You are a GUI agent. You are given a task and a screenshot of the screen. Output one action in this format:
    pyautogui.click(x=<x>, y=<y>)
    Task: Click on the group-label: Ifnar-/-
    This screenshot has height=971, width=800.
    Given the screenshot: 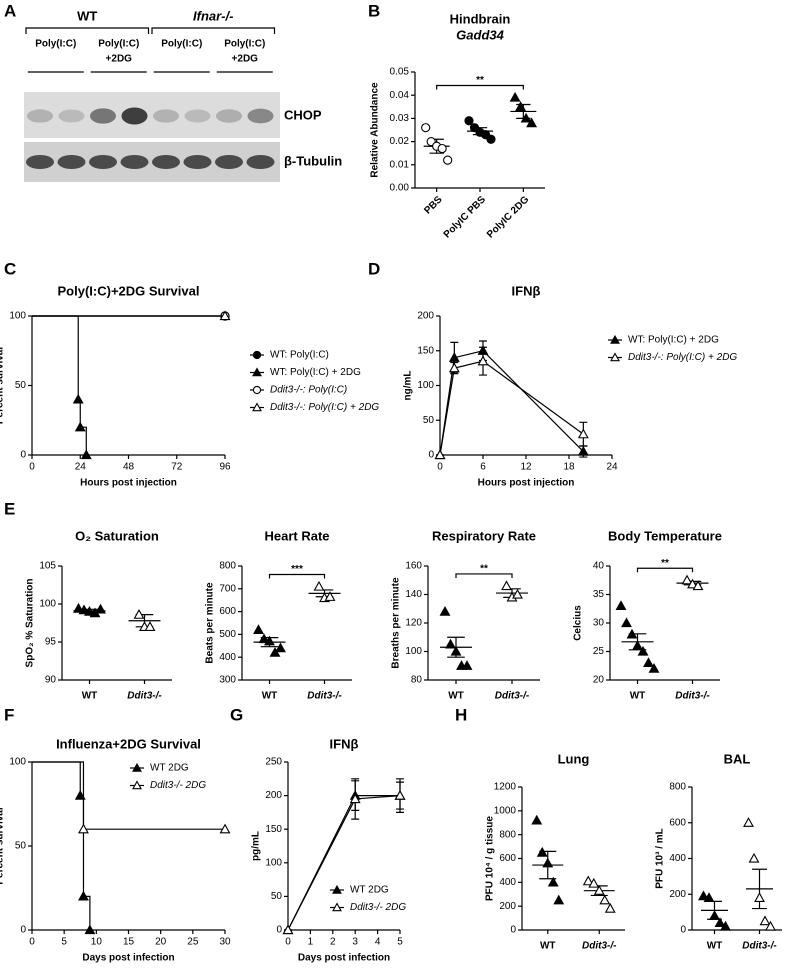 What is the action you would take?
    pyautogui.click(x=213, y=15)
    